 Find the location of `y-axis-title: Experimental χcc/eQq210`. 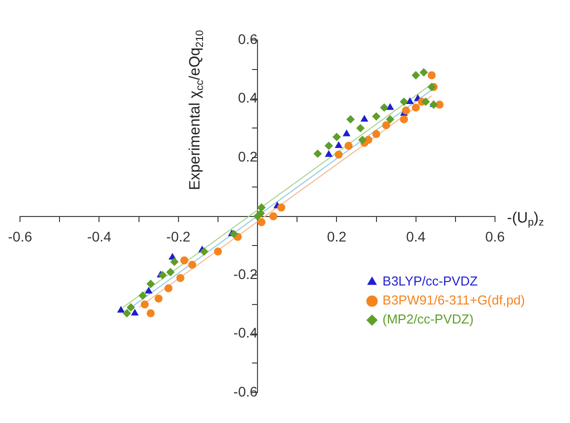

y-axis-title: Experimental χcc/eQq210 is located at coordinates (196, 110).